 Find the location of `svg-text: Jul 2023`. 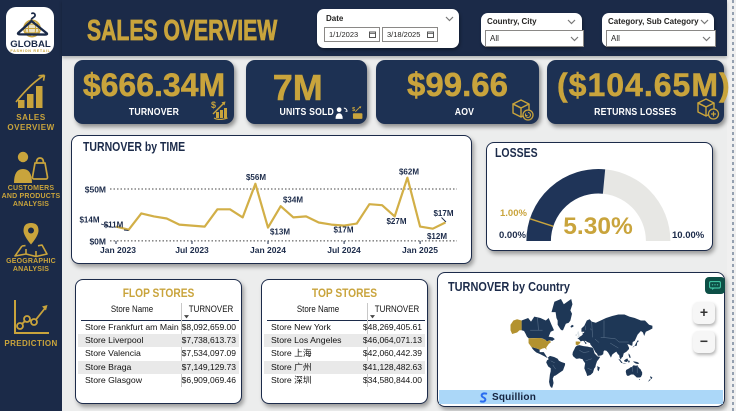

svg-text: Jul 2023 is located at coordinates (192, 250).